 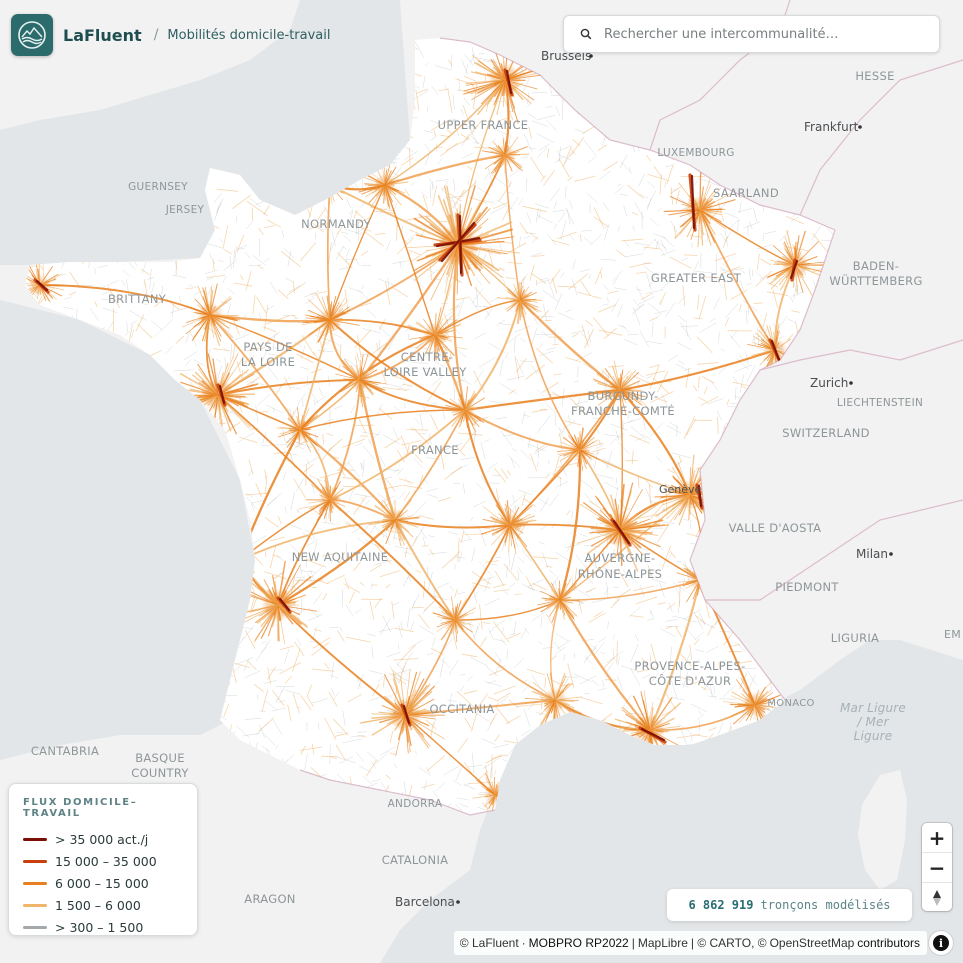 What do you see at coordinates (483, 125) in the screenshot?
I see `region-label: UPPER FRANCE` at bounding box center [483, 125].